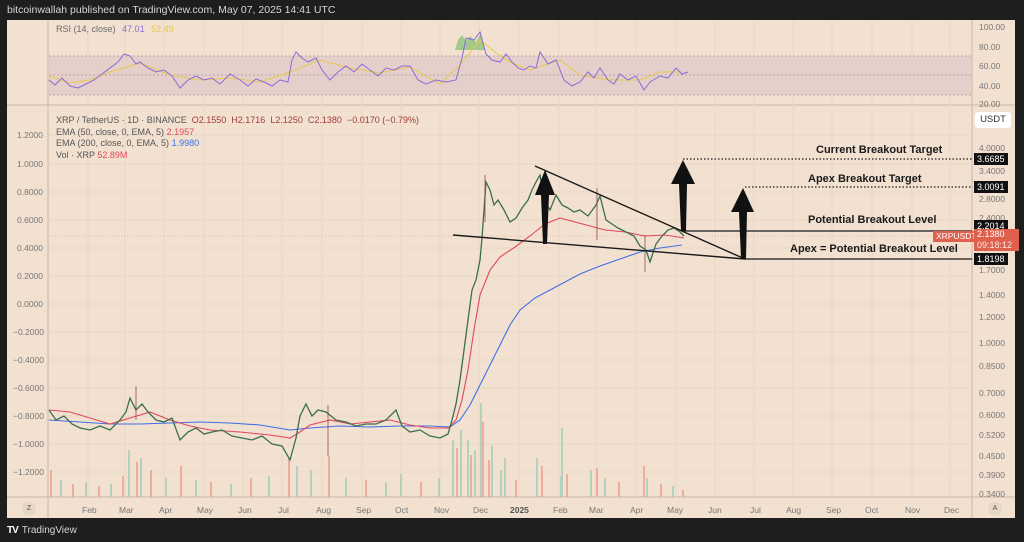 This screenshot has height=542, width=1024. What do you see at coordinates (992, 393) in the screenshot?
I see `right-axis-tick: 0.7000` at bounding box center [992, 393].